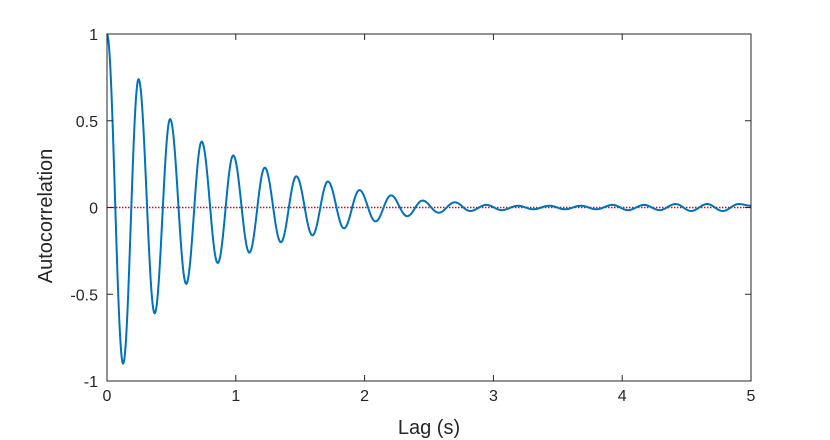 This screenshot has height=440, width=830. Describe the element at coordinates (93, 35) in the screenshot. I see `y-tick-label: 1` at that location.